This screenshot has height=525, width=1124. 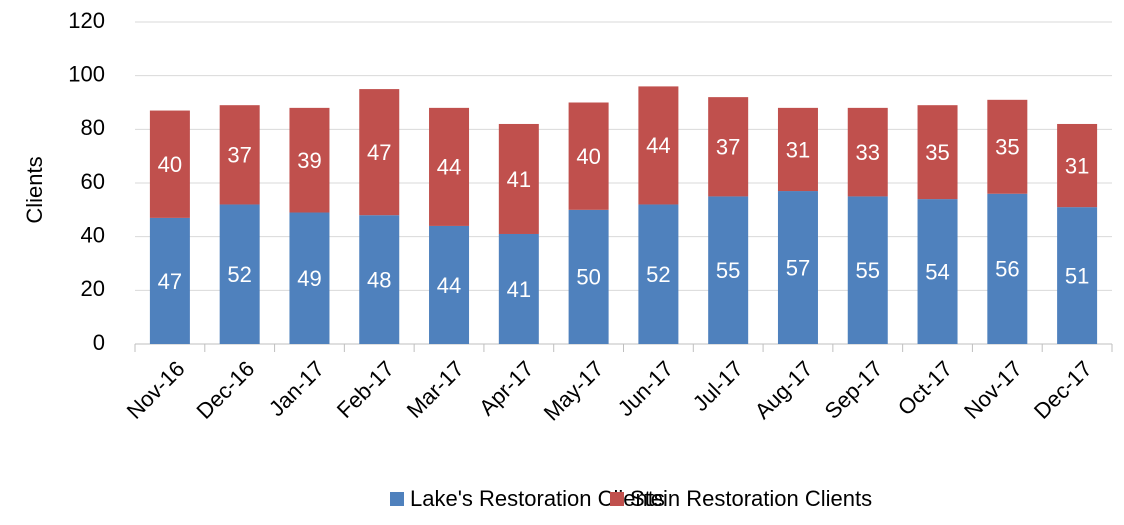 I want to click on y-tick-label: 100, so click(x=86, y=73).